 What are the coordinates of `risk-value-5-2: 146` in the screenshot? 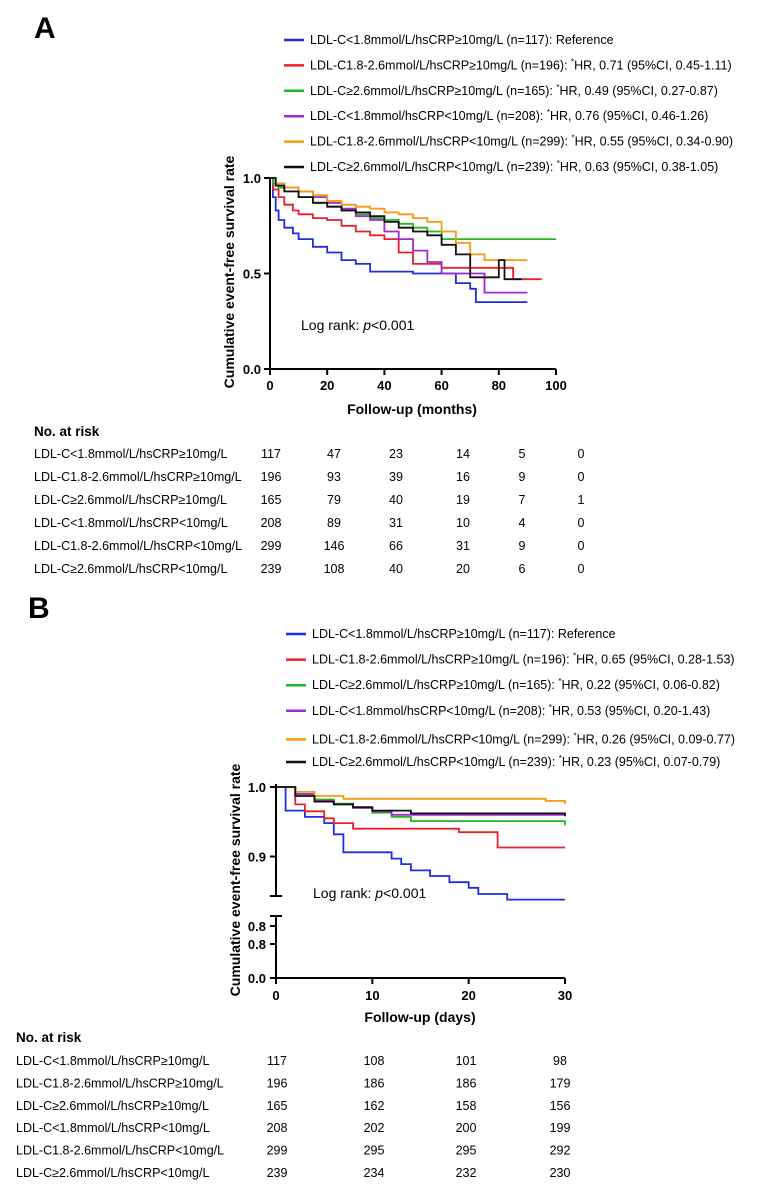 It's located at (334, 546).